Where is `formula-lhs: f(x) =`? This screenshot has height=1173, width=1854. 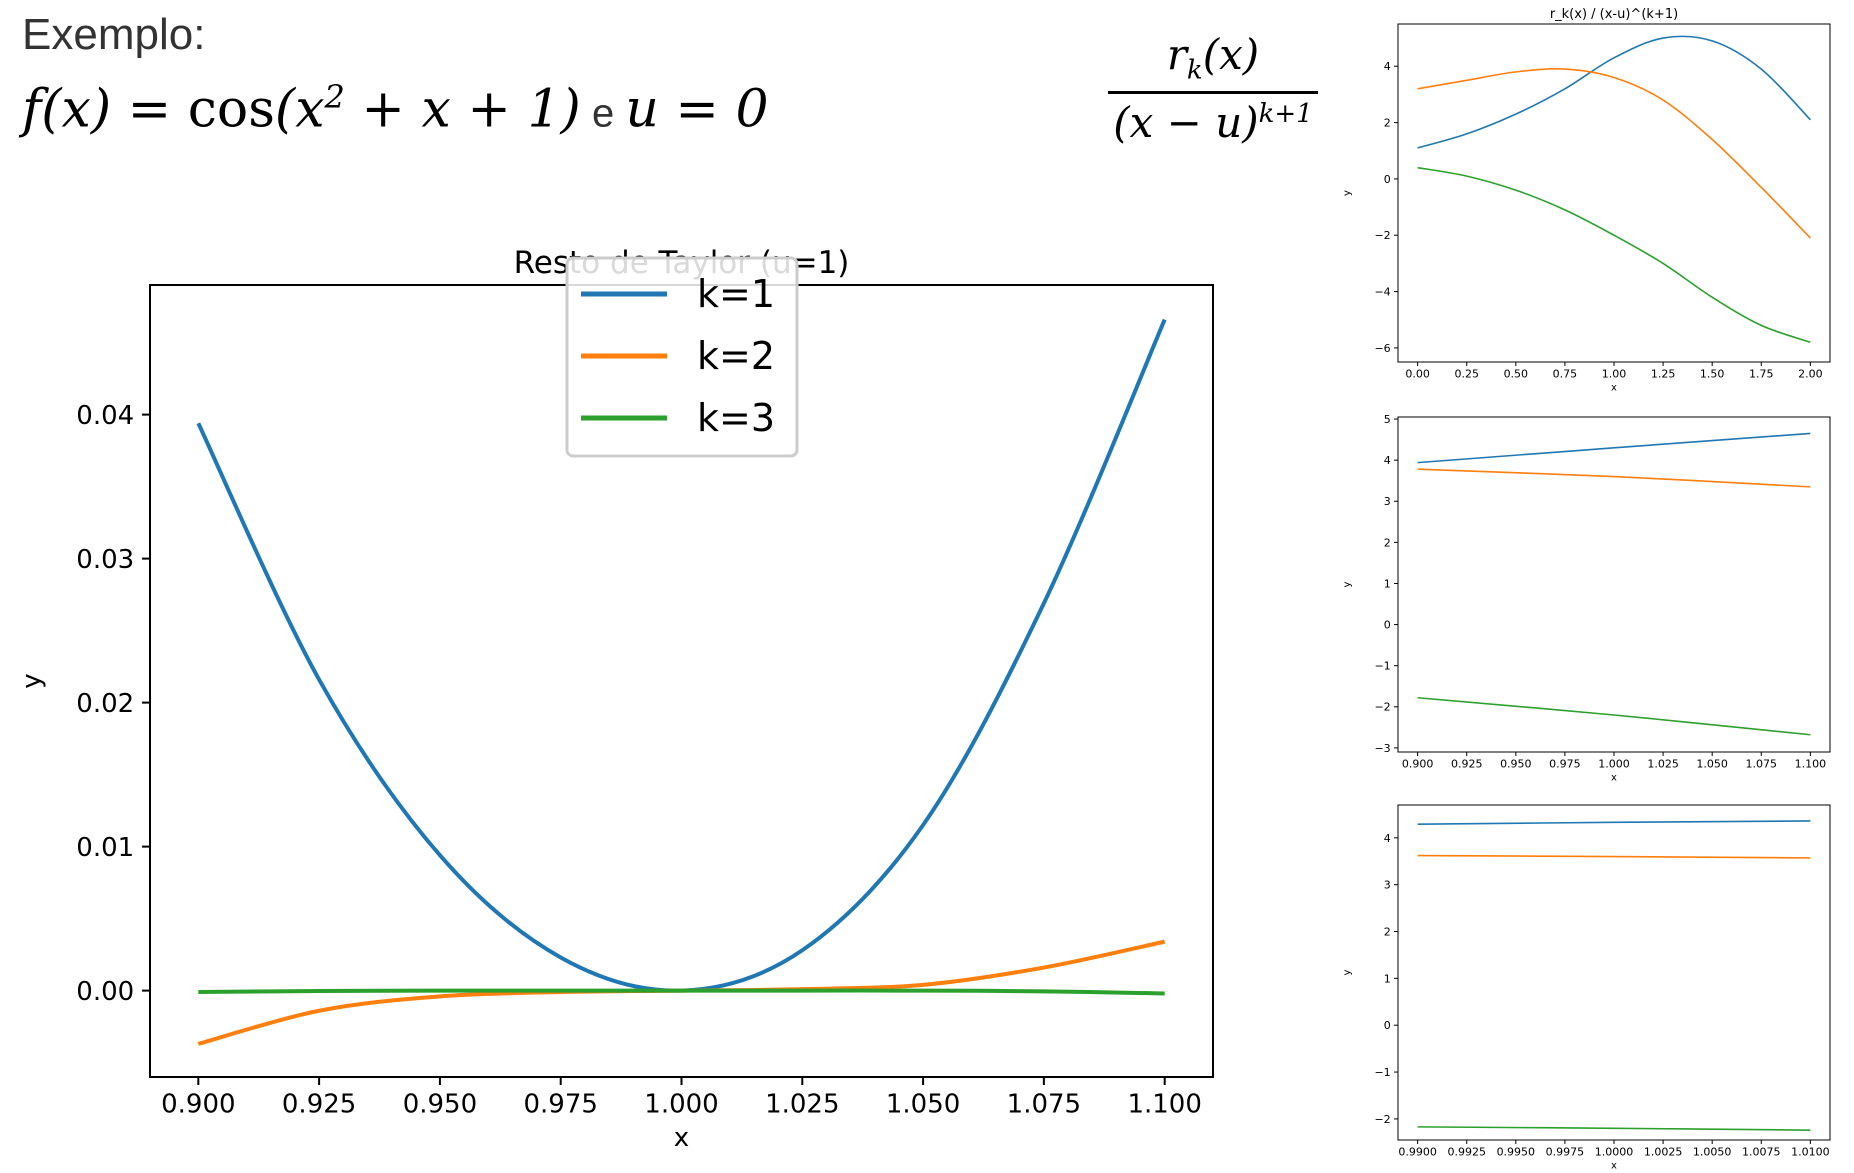
formula-lhs: f(x) = is located at coordinates (105, 109).